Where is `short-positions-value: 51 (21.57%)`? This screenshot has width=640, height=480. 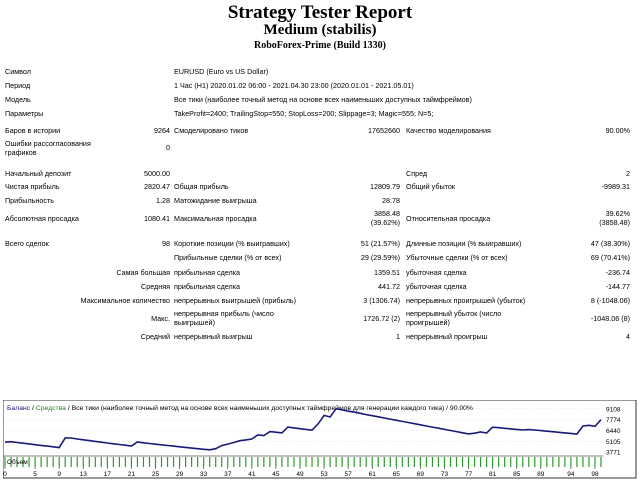
short-positions-value: 51 (21.57%) is located at coordinates (380, 243).